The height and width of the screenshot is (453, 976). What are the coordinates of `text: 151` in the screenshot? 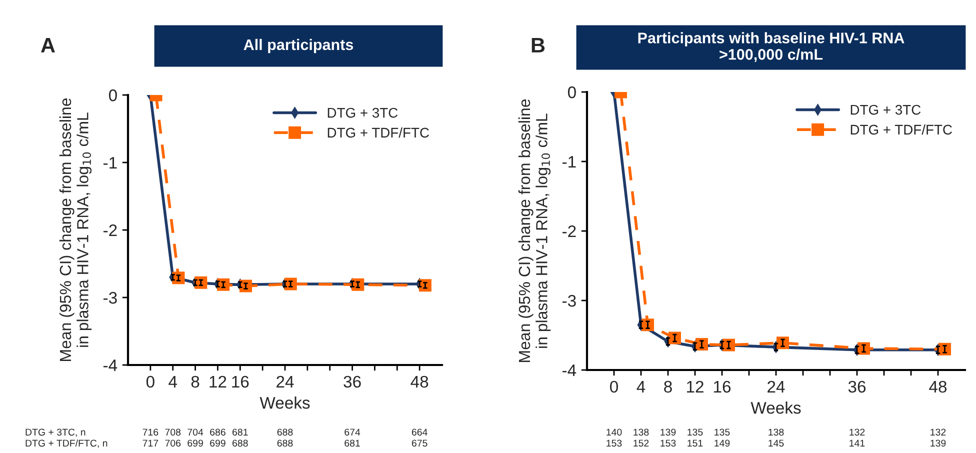 It's located at (695, 443).